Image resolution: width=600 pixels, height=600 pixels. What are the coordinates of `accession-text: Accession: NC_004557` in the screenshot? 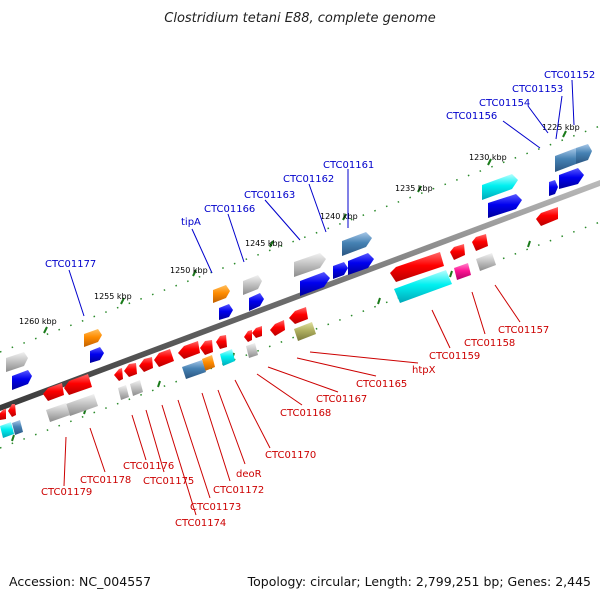 It's located at (80, 581).